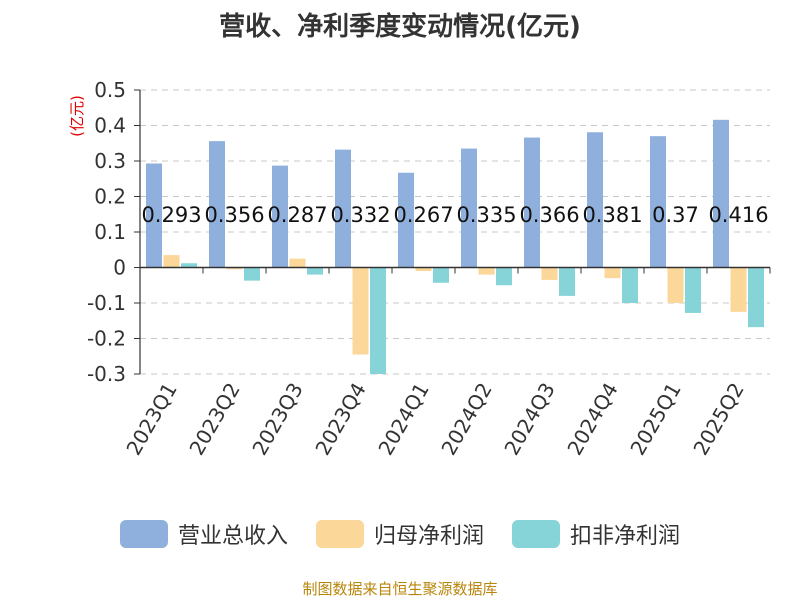 Image resolution: width=800 pixels, height=600 pixels. Describe the element at coordinates (234, 215) in the screenshot. I see `data-label: 0.356` at that location.